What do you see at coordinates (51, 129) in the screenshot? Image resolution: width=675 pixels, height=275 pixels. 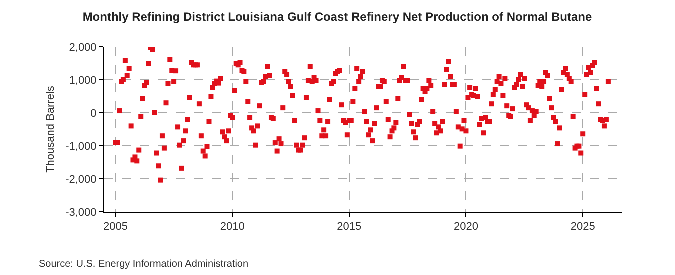 I see `y-axis-title: Thousand Barrels` at bounding box center [51, 129].